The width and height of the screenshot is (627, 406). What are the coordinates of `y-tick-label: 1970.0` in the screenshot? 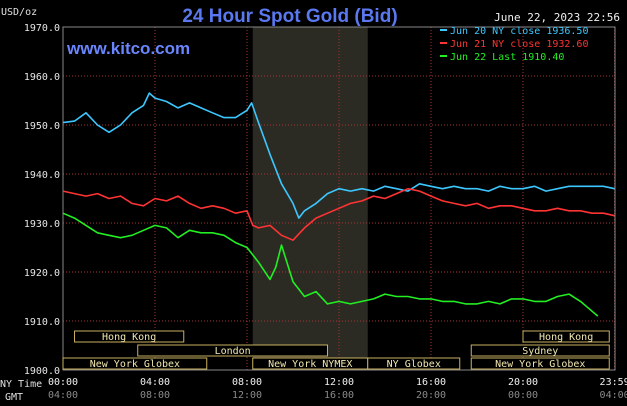 It's located at (42, 28).